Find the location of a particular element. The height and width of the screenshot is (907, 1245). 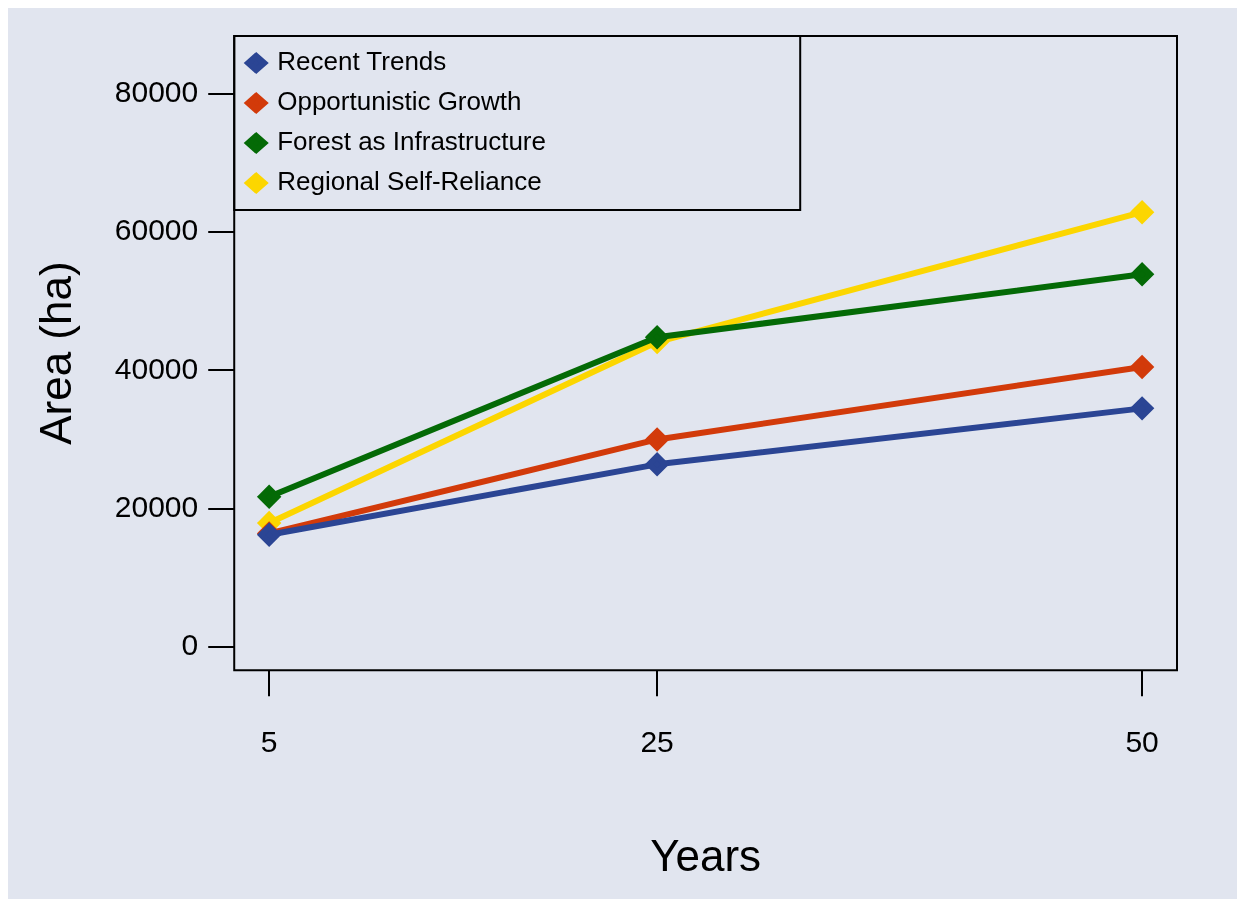

y-tick-label: 60000 is located at coordinates (156, 230).